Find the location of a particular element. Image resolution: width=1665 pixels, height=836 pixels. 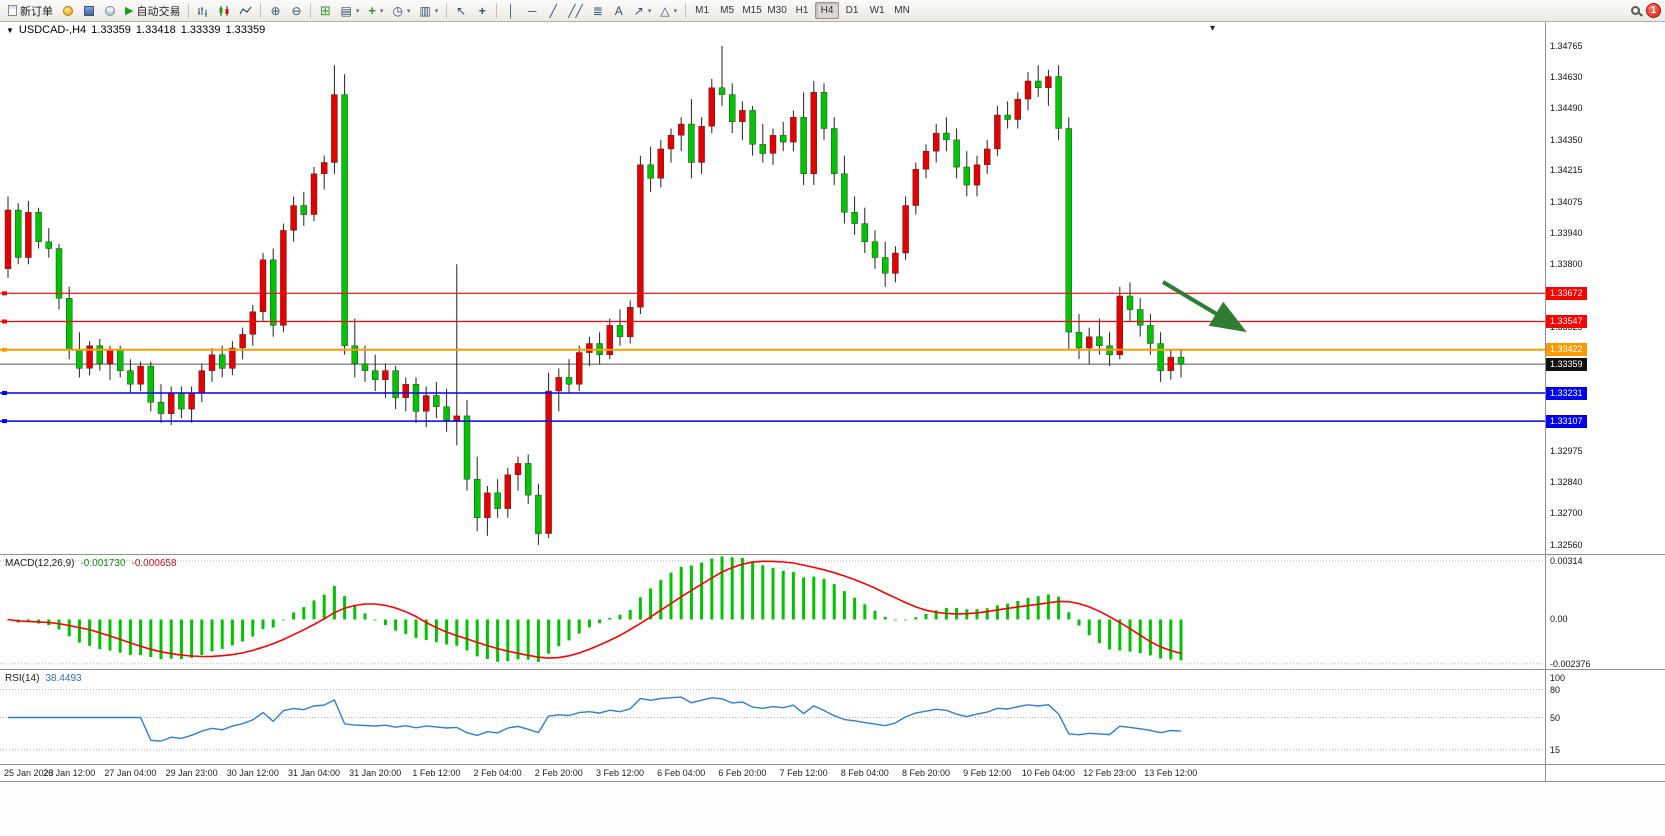

channel-button: ╱╱ is located at coordinates (575, 11).